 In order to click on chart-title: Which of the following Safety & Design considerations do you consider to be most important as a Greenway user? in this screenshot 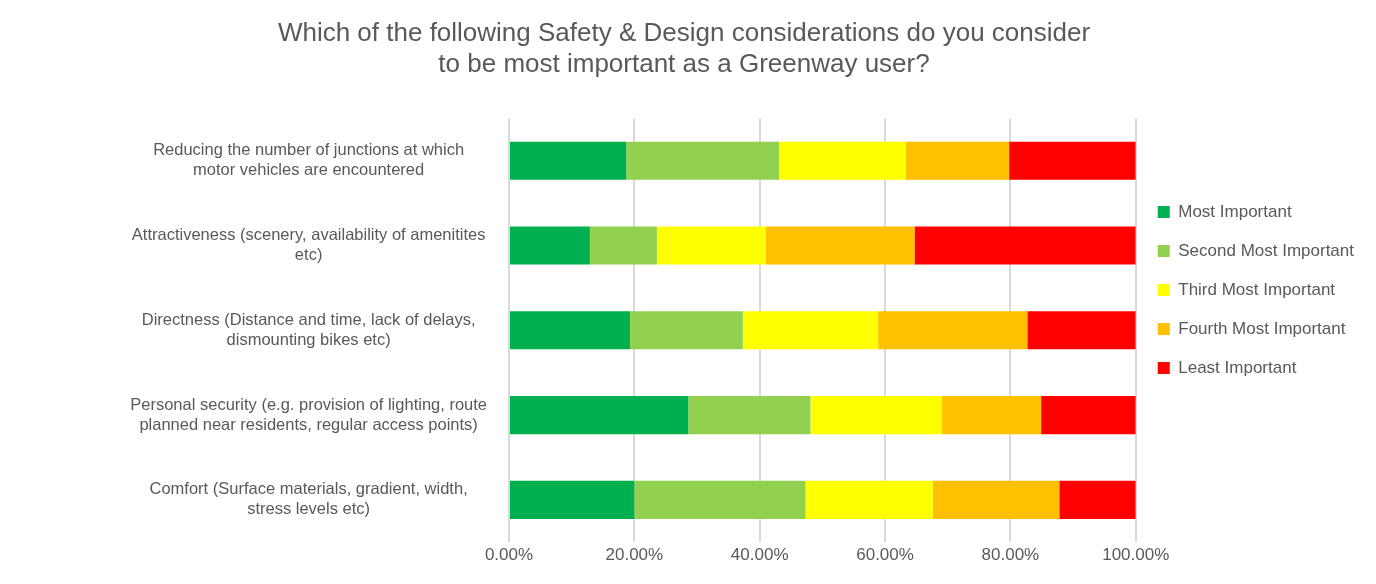, I will do `click(684, 47)`.